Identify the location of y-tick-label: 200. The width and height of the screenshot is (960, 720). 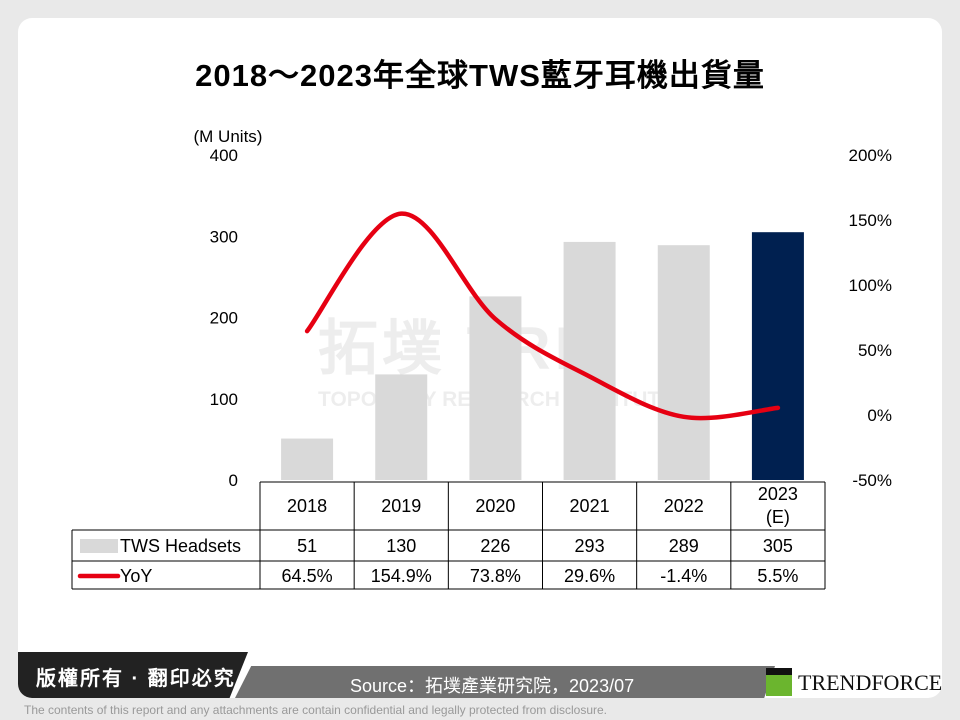
(224, 318).